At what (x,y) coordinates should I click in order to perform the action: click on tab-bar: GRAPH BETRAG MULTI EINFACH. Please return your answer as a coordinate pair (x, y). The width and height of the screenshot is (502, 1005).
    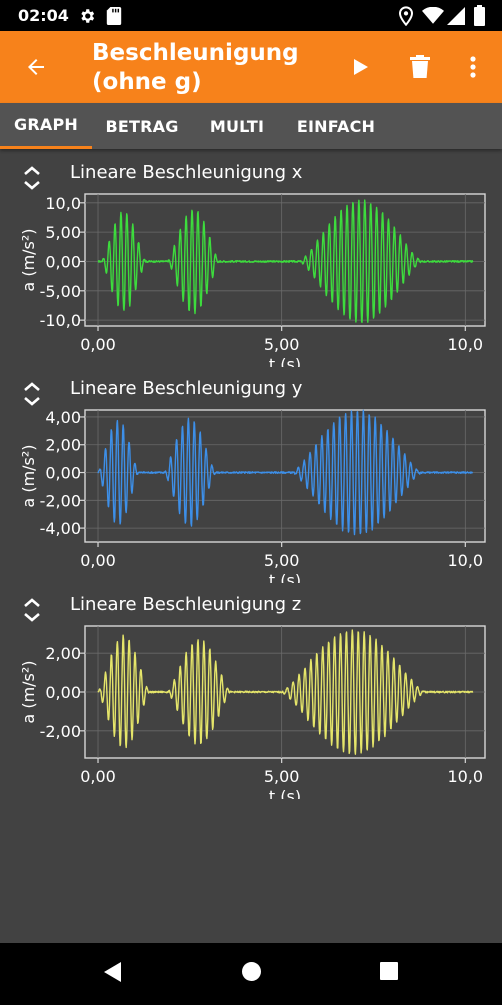
    Looking at the image, I should click on (251, 126).